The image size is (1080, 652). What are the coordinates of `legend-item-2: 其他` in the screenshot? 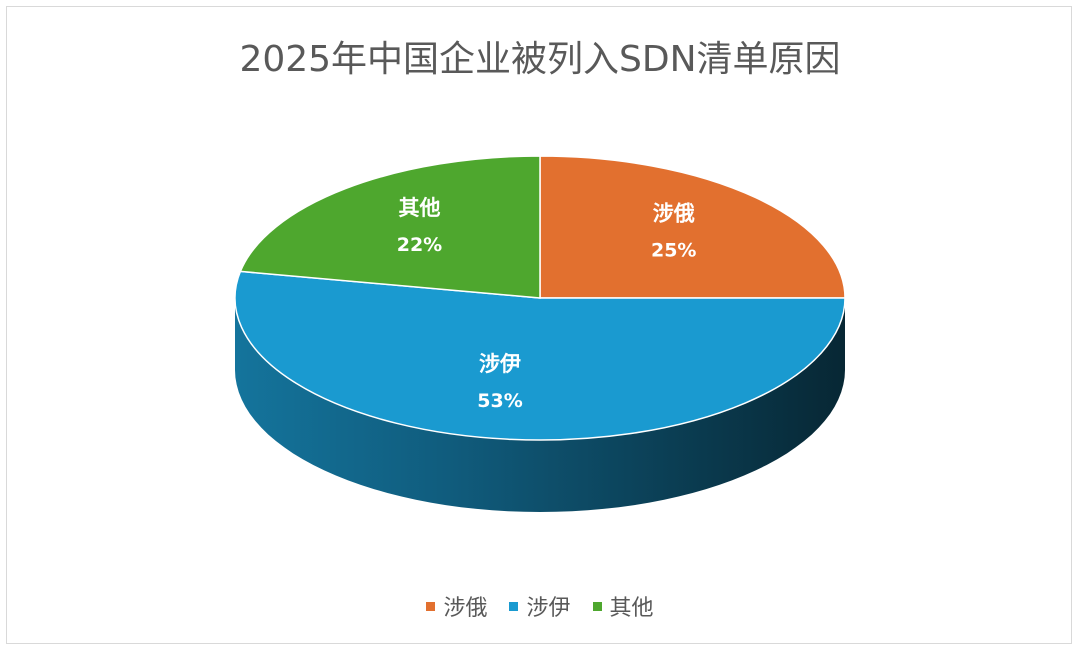 It's located at (623, 606).